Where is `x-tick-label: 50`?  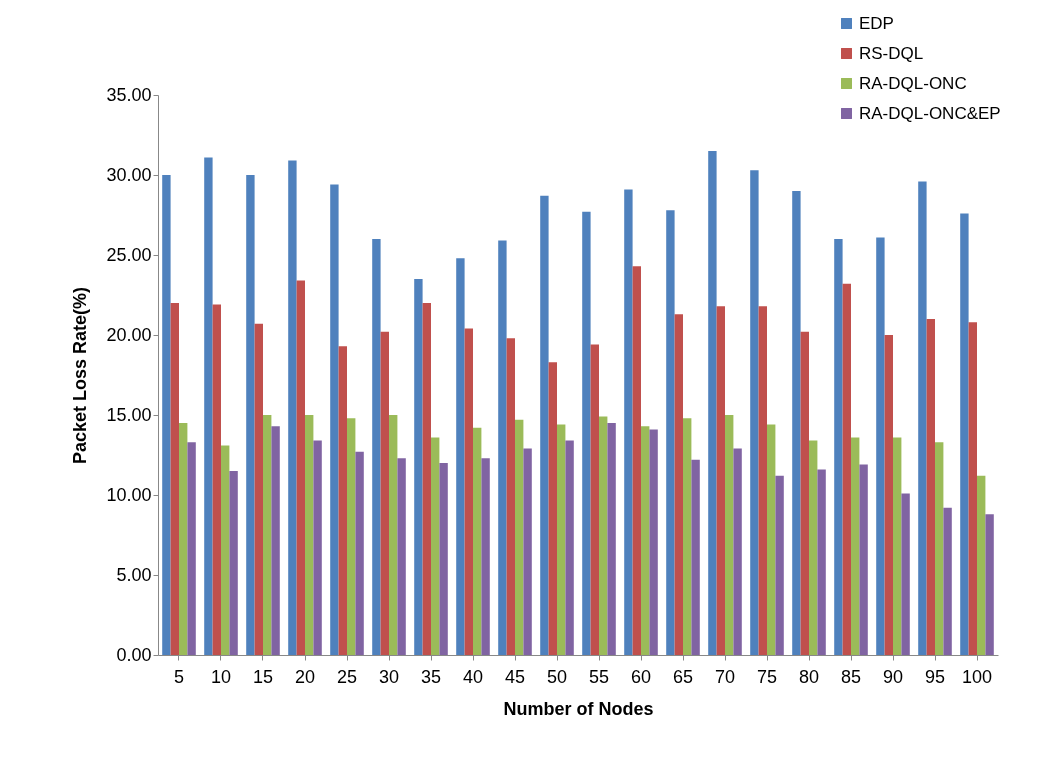
x-tick-label: 50 is located at coordinates (557, 676).